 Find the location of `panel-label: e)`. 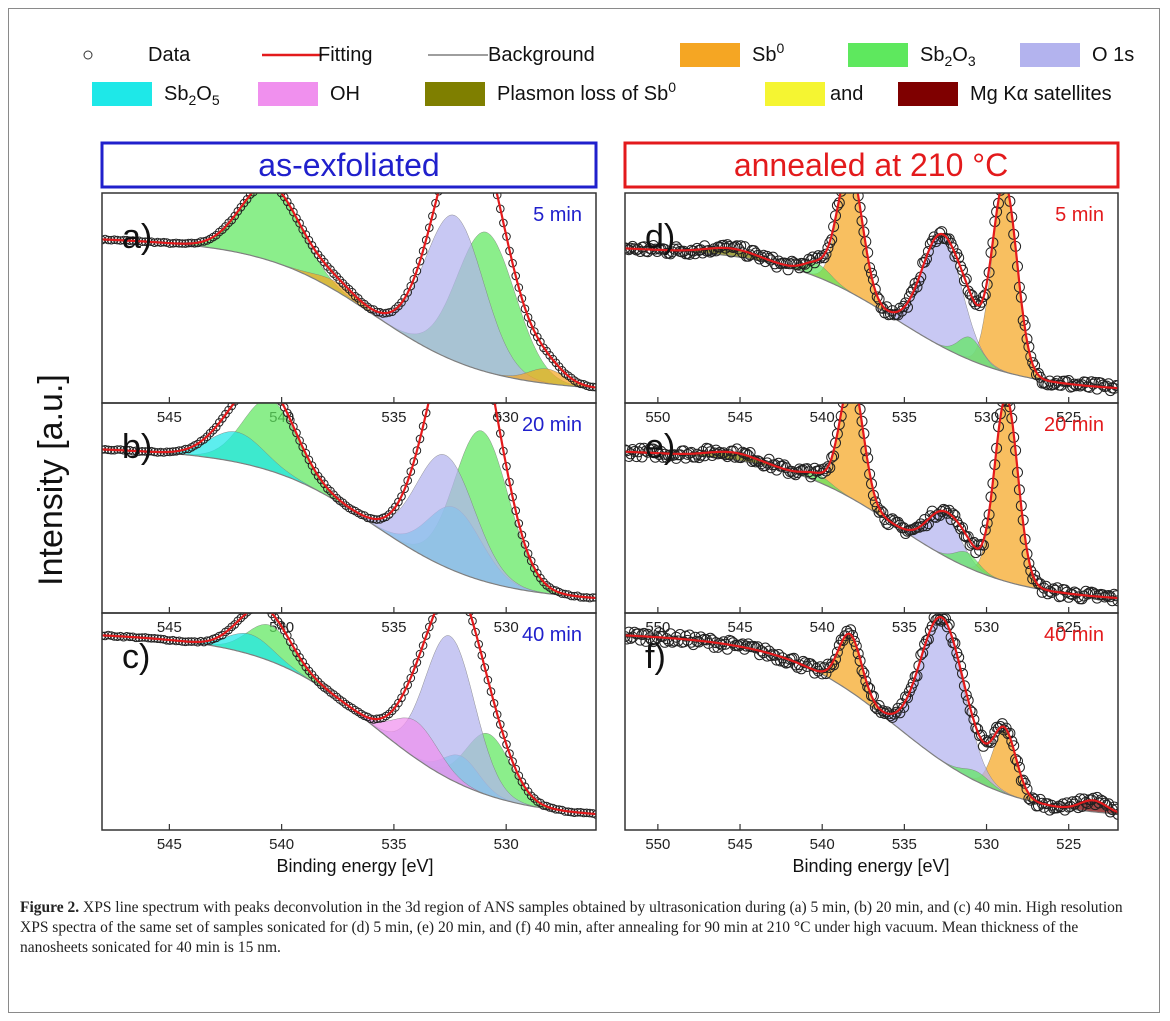

panel-label: e) is located at coordinates (660, 447).